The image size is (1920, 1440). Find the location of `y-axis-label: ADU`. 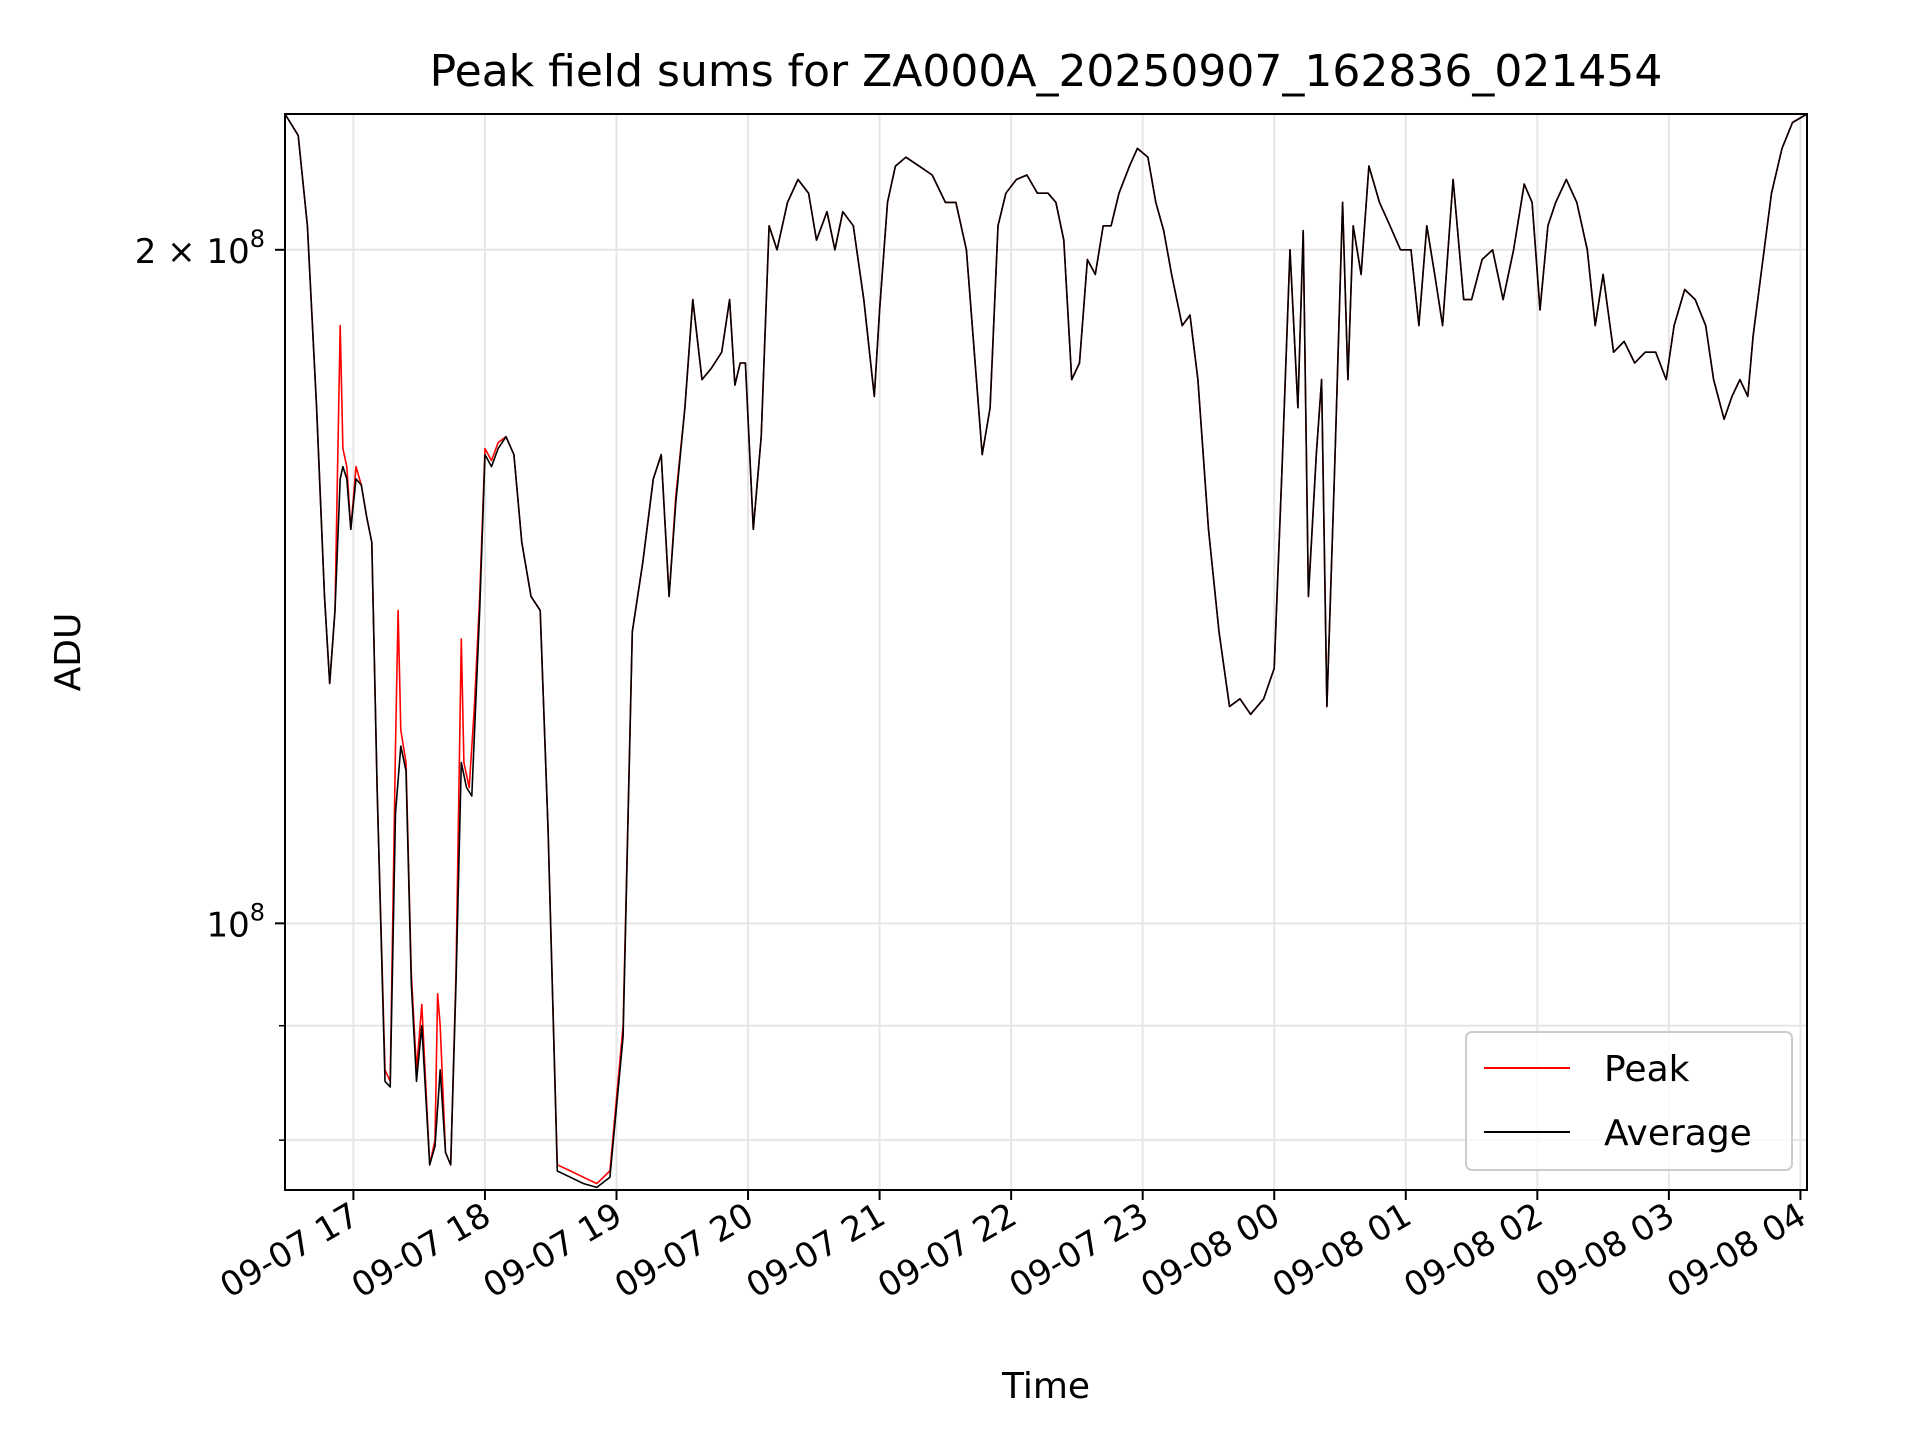

y-axis-label: ADU is located at coordinates (68, 652).